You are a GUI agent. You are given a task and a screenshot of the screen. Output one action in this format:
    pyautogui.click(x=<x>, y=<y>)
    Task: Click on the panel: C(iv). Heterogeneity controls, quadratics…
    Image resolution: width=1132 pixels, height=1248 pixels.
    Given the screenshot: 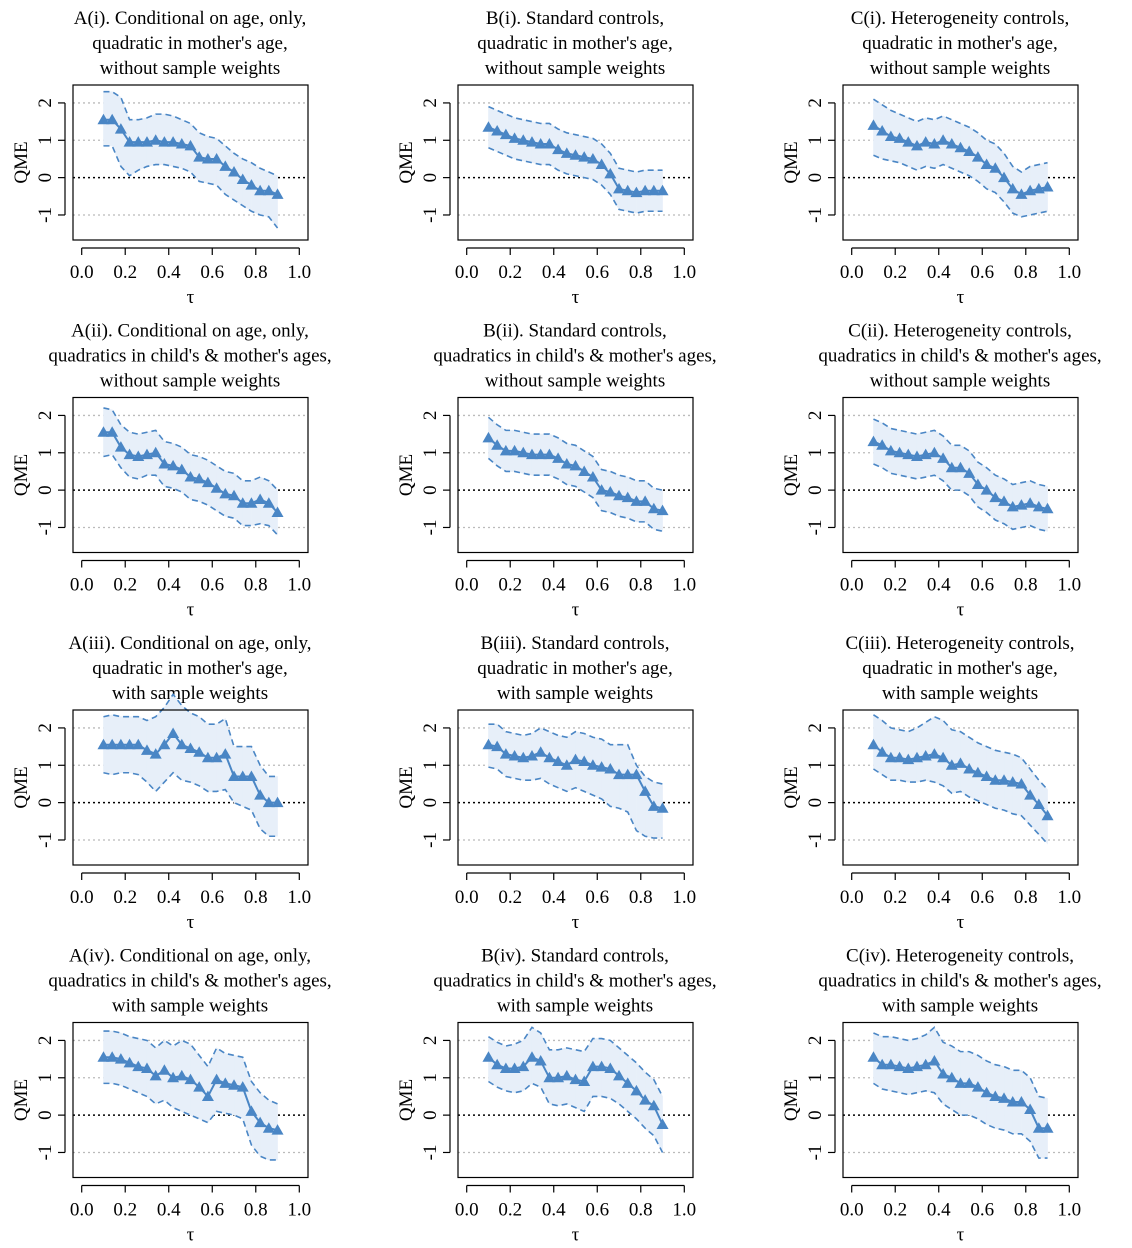 What is the action you would take?
    pyautogui.click(x=941, y=1096)
    